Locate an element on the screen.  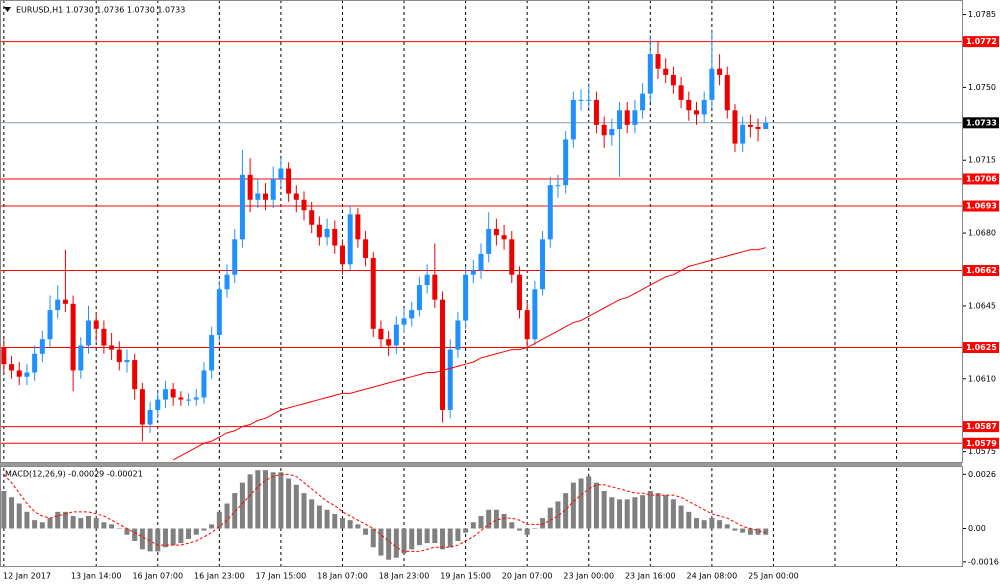
macd-title: MACD(12,26,9) -0.00029 -0.00021 is located at coordinates (74, 474).